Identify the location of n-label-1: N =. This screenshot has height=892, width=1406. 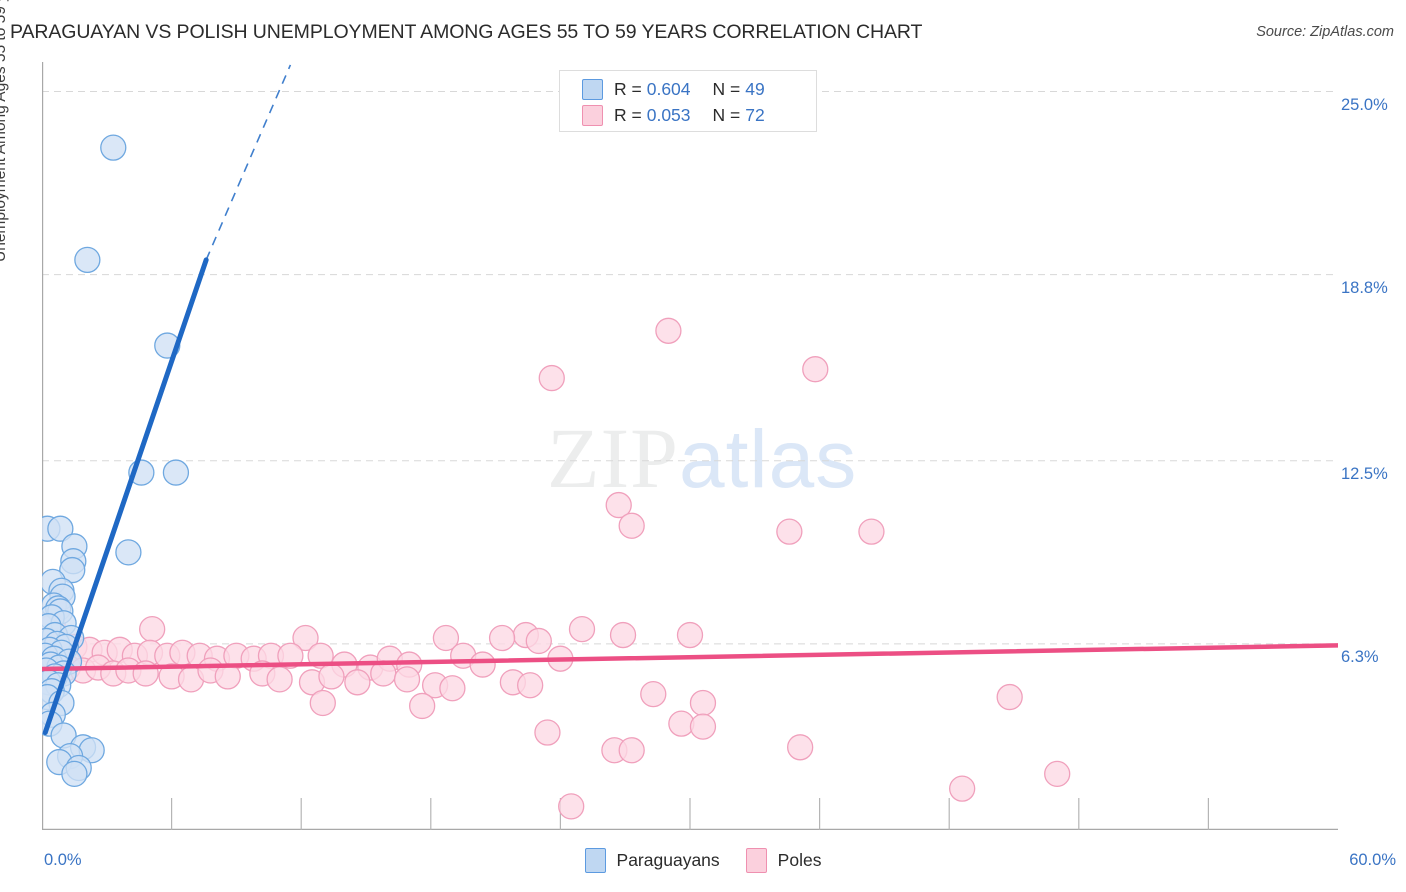
(726, 114).